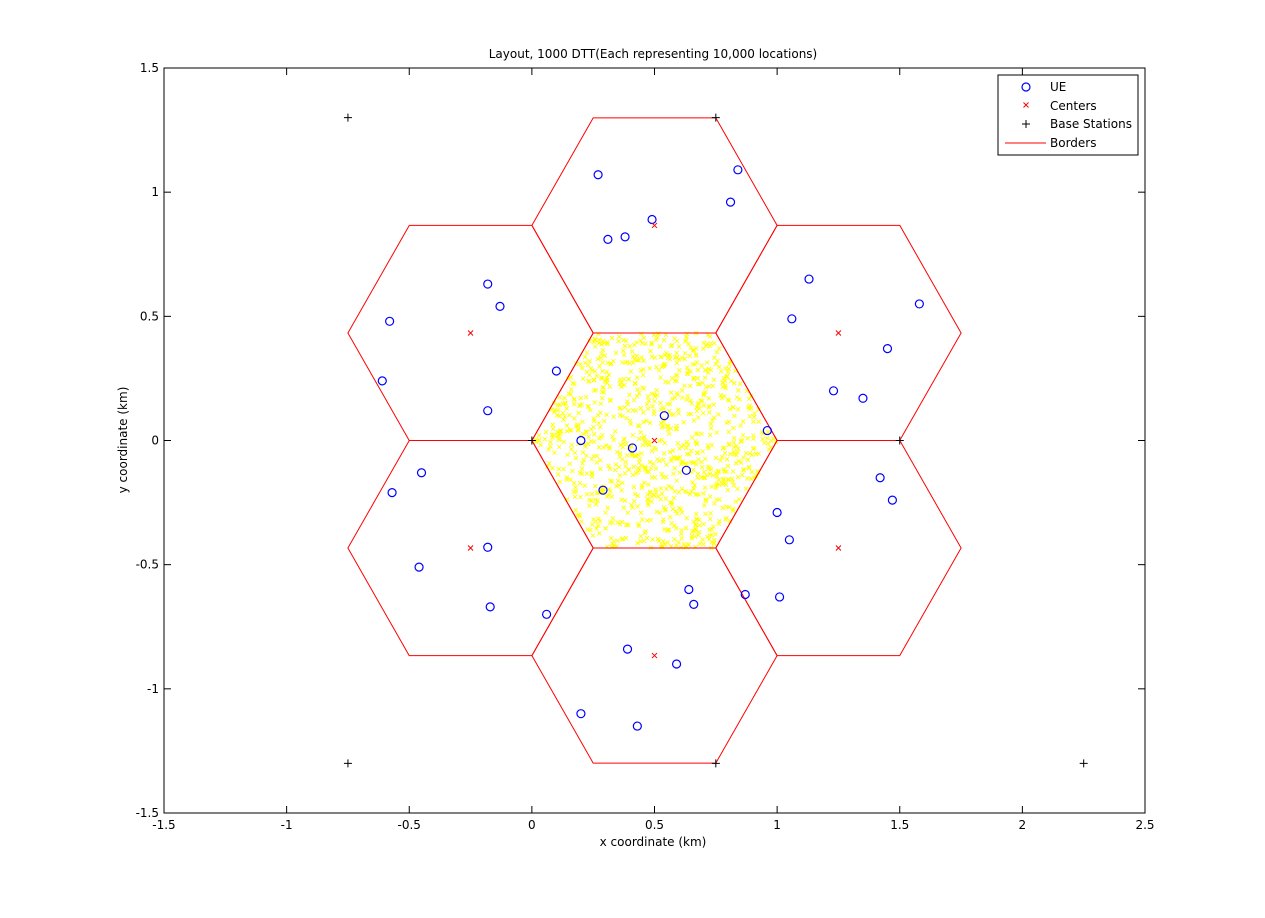 This screenshot has width=1265, height=918. Describe the element at coordinates (1068, 115) in the screenshot. I see `legend-box` at that location.